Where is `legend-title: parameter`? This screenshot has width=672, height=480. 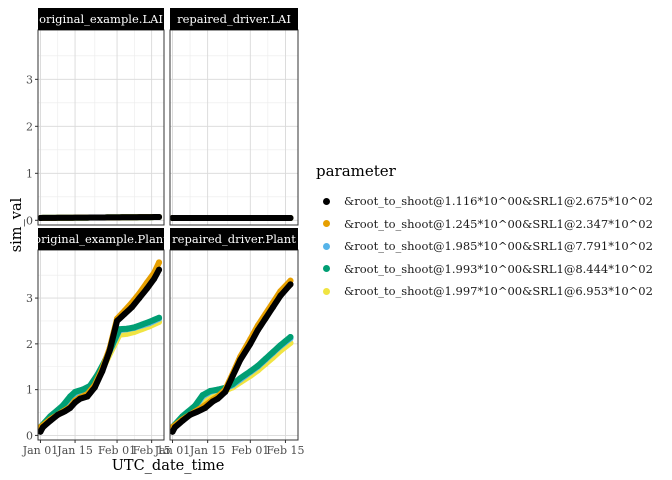 legend-title: parameter is located at coordinates (356, 171).